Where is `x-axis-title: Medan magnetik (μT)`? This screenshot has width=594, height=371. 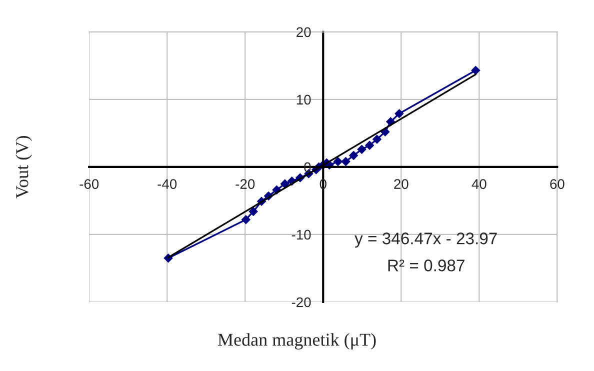
x-axis-title: Medan magnetik (μT) is located at coordinates (297, 341).